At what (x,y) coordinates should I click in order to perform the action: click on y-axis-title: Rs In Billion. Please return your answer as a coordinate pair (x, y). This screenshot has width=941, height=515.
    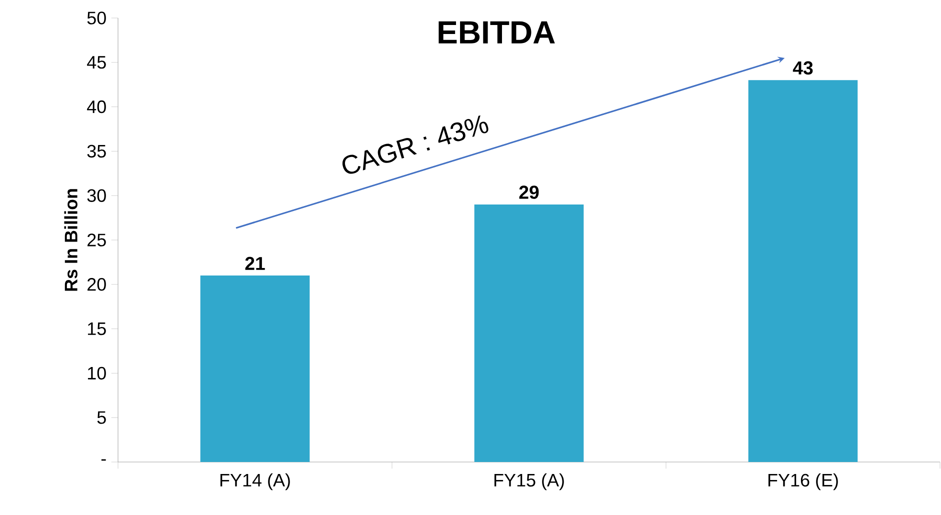
    Looking at the image, I should click on (71, 240).